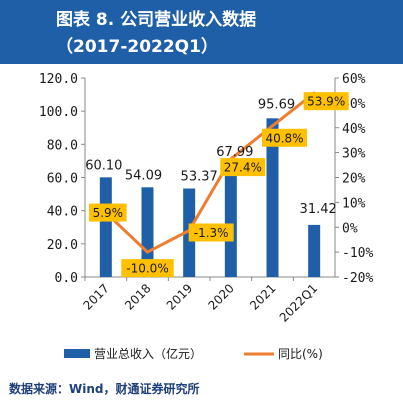  Describe the element at coordinates (62, 245) in the screenshot. I see `left-tick-label: 20.0` at that location.